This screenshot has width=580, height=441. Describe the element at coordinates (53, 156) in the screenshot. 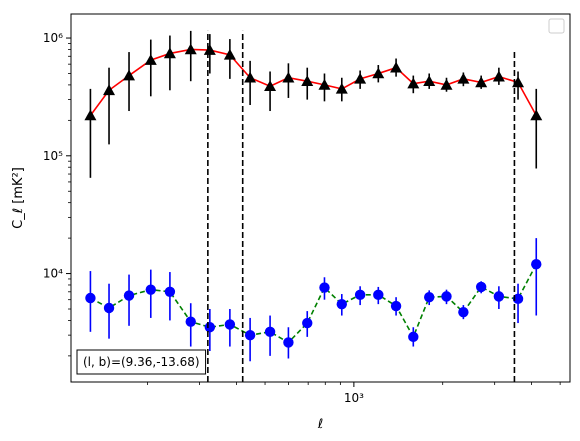

I see `y-tick-label-1: 10⁵` at that location.